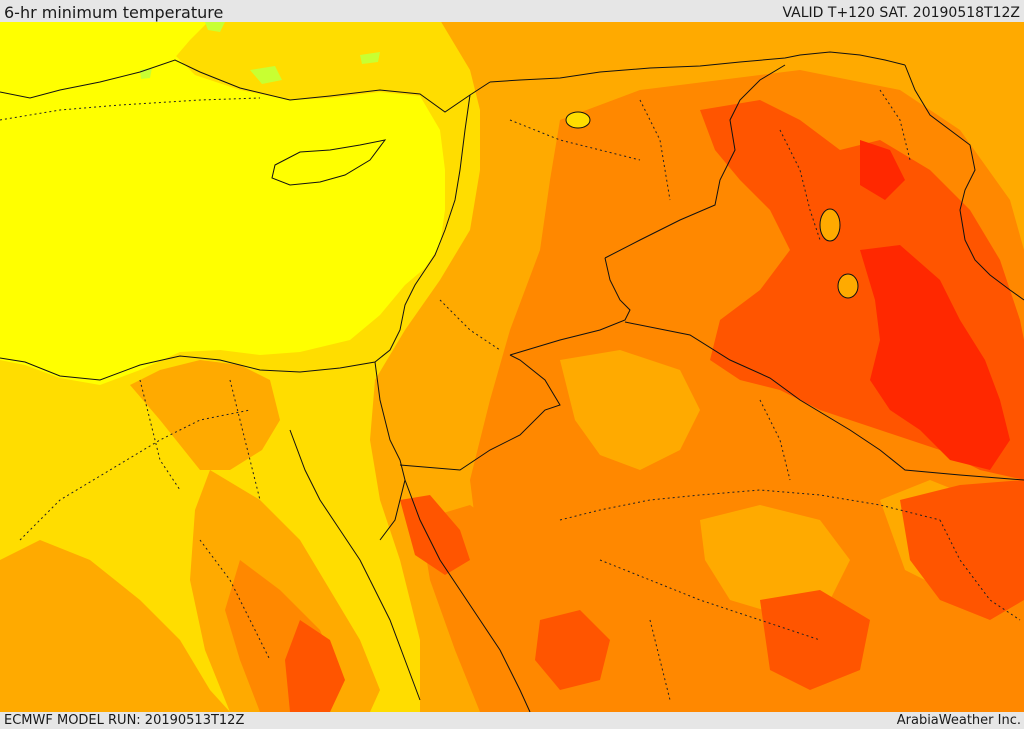 The height and width of the screenshot is (729, 1024). I want to click on valid-time-label: VALID T+120 SAT. 20190518T12Z, so click(901, 13).